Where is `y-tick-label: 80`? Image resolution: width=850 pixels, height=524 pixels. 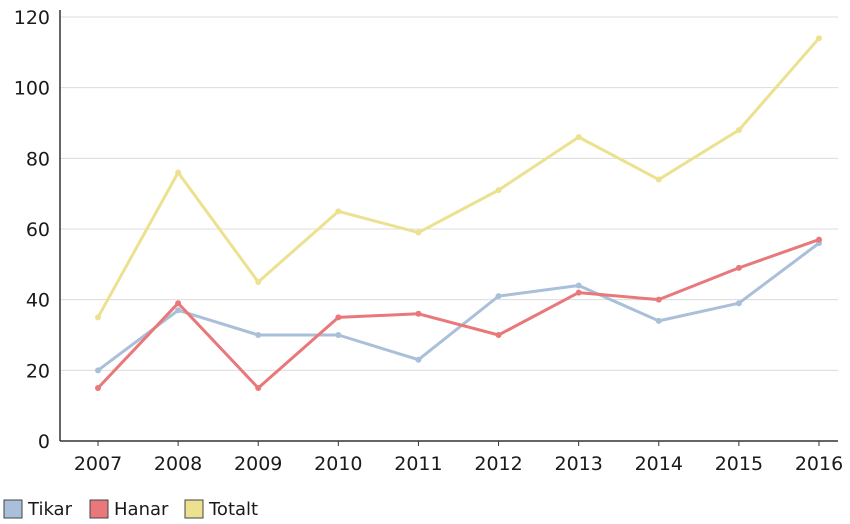
y-tick-label: 80 is located at coordinates (38, 159).